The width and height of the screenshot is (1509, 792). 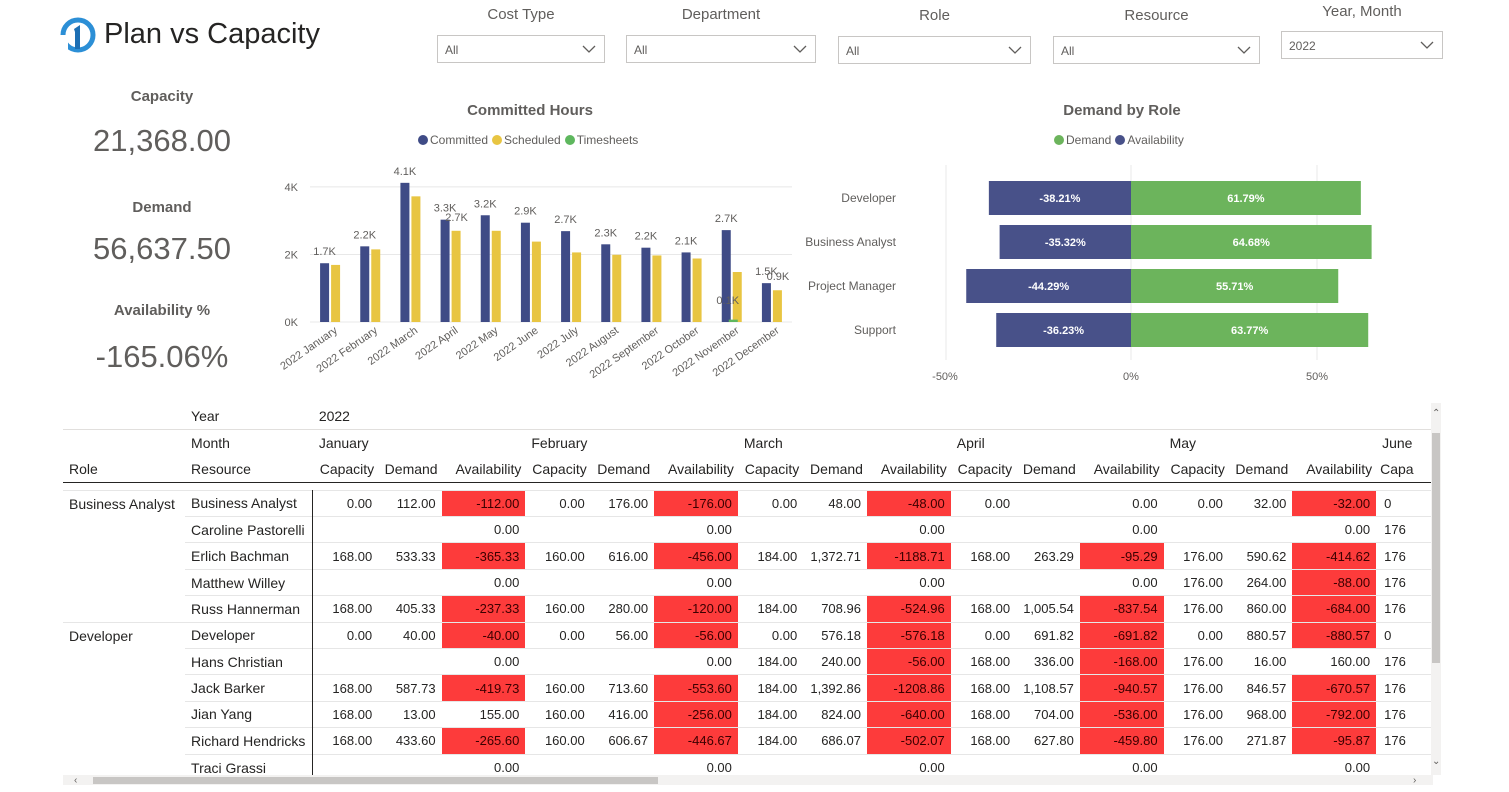 What do you see at coordinates (483, 635) in the screenshot?
I see `availability-cell: -40.00` at bounding box center [483, 635].